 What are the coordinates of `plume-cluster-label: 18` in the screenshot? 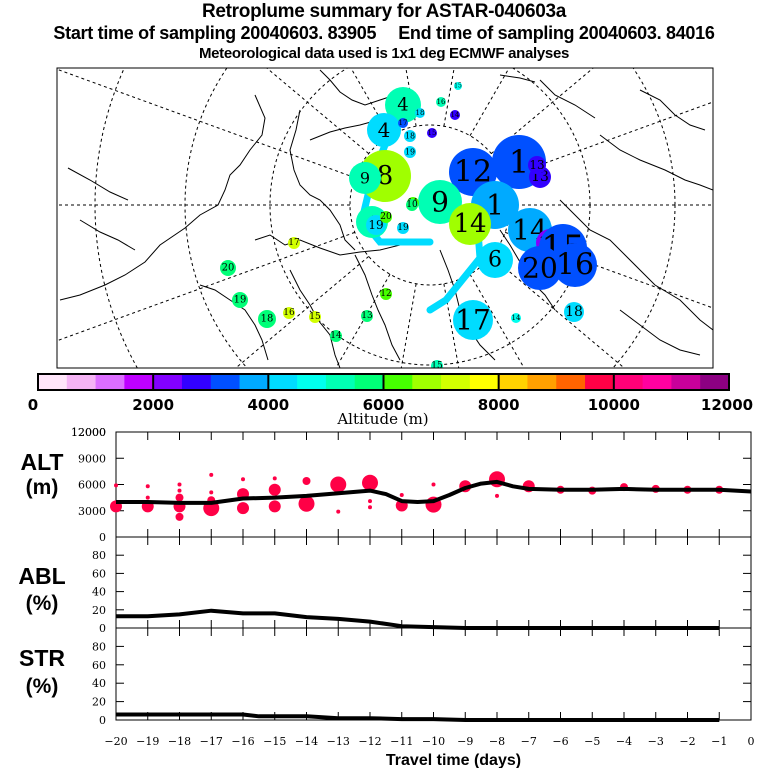 It's located at (574, 312).